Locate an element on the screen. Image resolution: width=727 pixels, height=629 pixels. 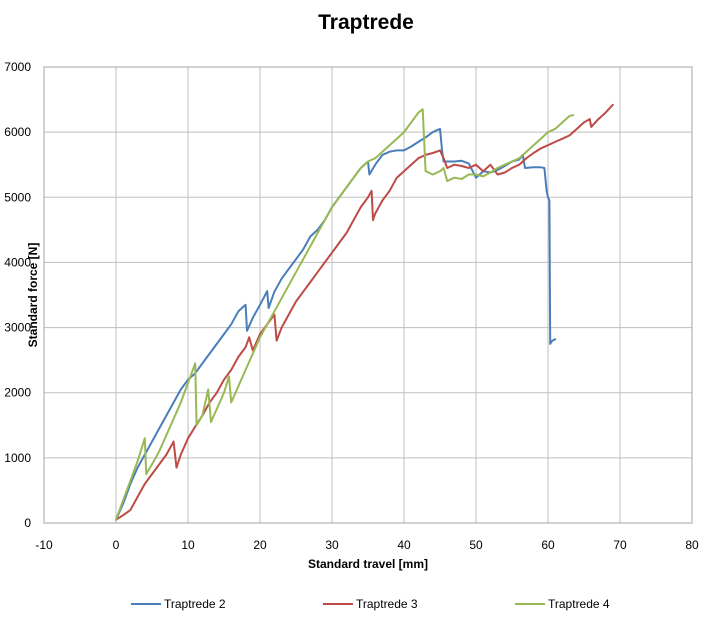
y-tick-label: 0 is located at coordinates (27, 523).